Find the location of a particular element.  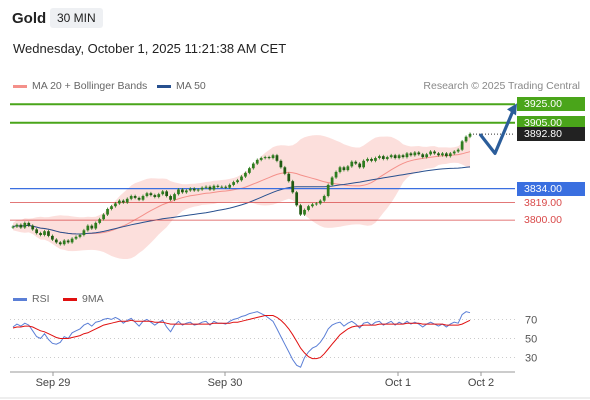

level-label-3834-00: 3834.00 is located at coordinates (551, 188).